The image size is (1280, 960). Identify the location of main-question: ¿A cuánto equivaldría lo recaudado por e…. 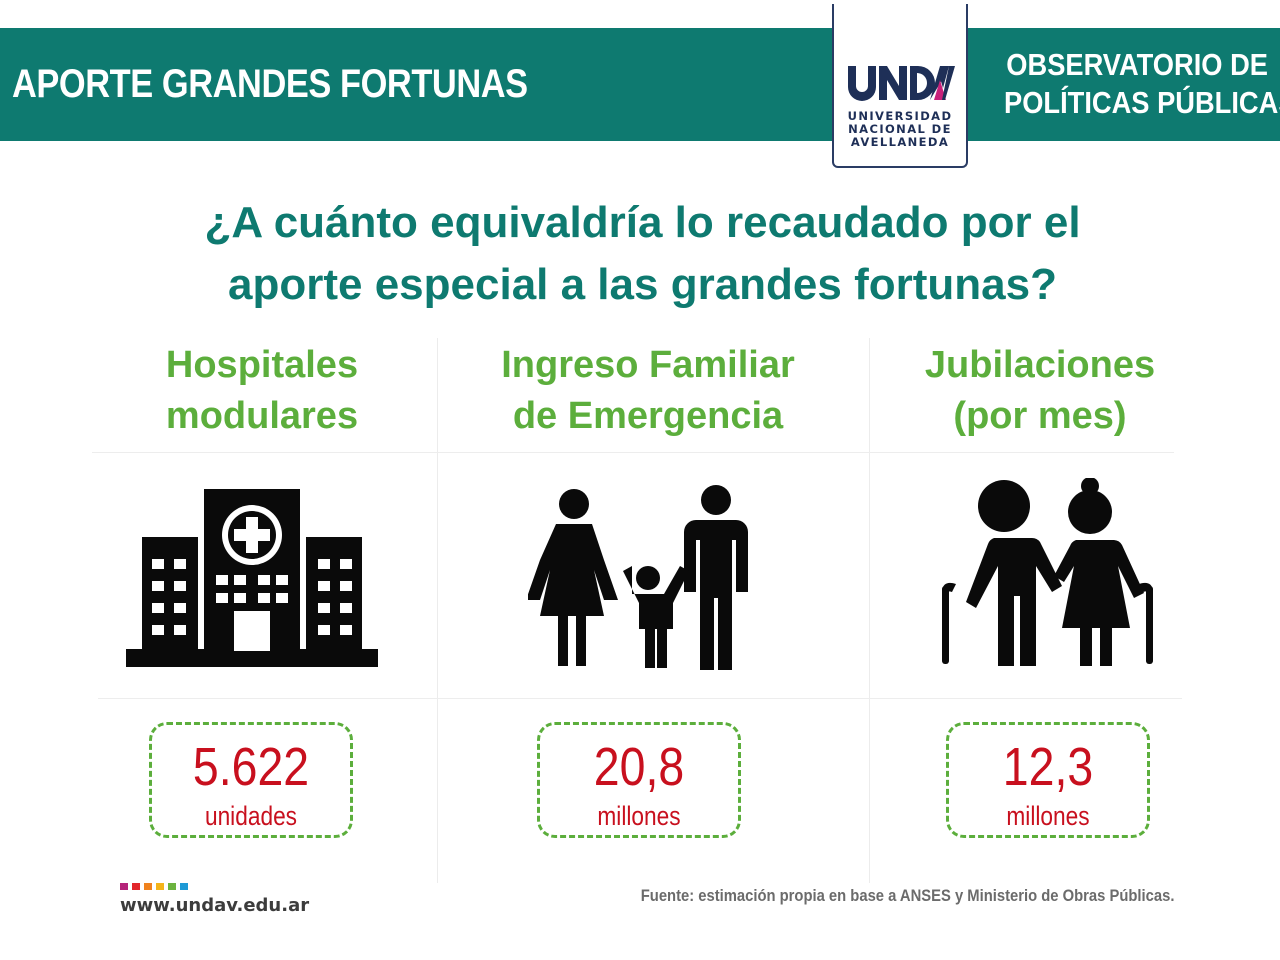
(642, 254).